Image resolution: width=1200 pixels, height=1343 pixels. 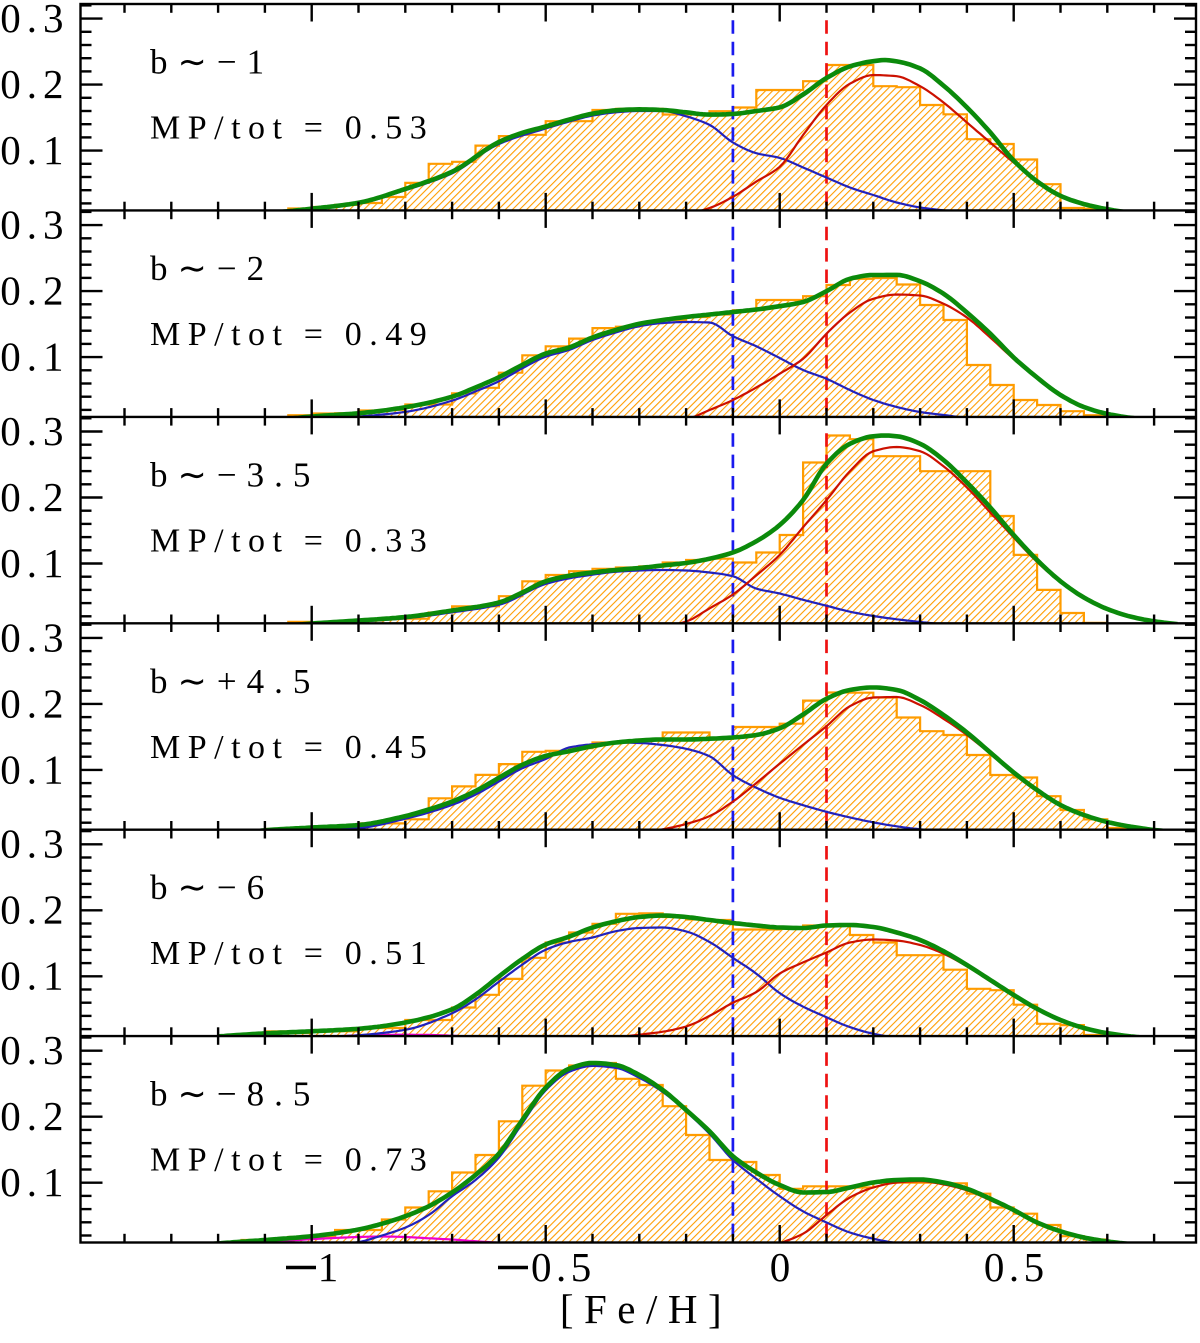 What do you see at coordinates (235, 681) in the screenshot?
I see `svg-text: b∼+4.5` at bounding box center [235, 681].